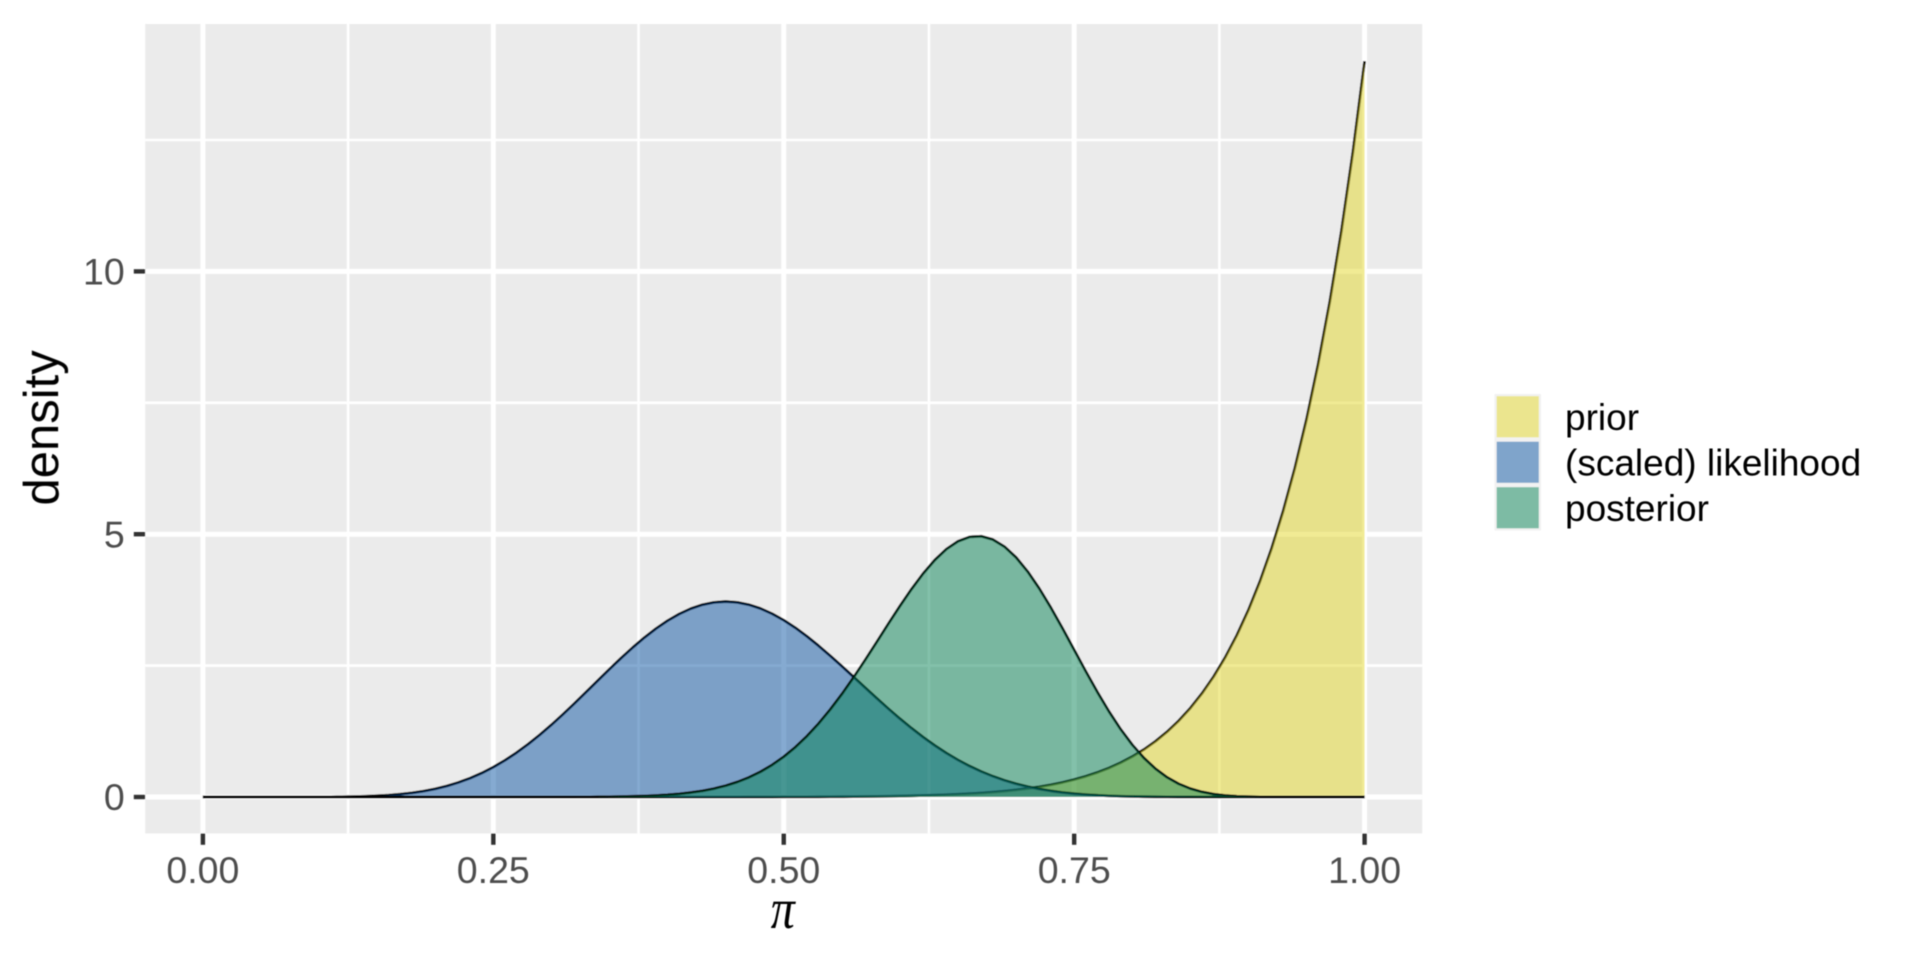 This screenshot has height=965, width=1920. What do you see at coordinates (104, 272) in the screenshot?
I see `svg-text: 10` at bounding box center [104, 272].